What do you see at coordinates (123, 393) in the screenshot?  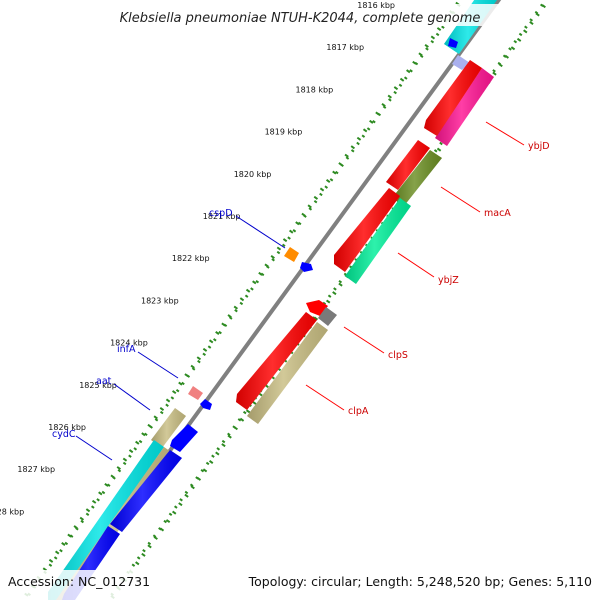 I see `gene-label-aat-group: aat` at bounding box center [123, 393].